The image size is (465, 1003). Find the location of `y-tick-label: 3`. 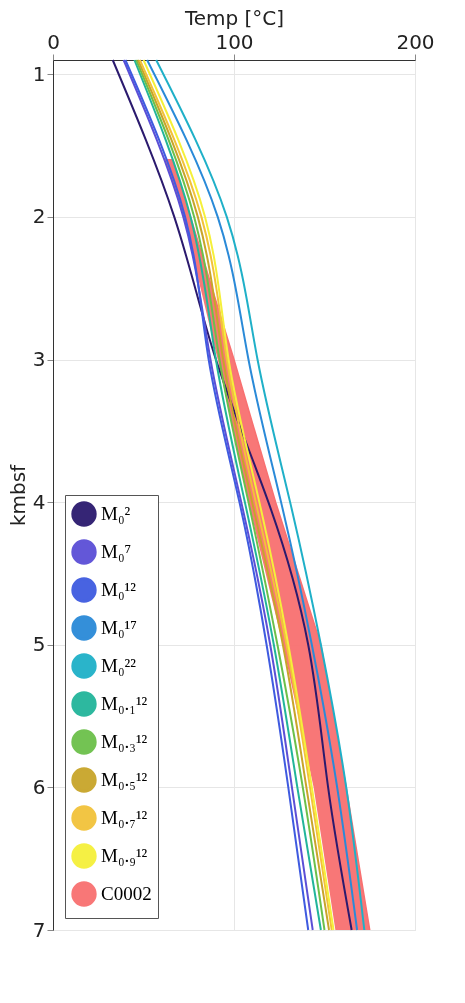

y-tick-label: 3 is located at coordinates (39, 359).